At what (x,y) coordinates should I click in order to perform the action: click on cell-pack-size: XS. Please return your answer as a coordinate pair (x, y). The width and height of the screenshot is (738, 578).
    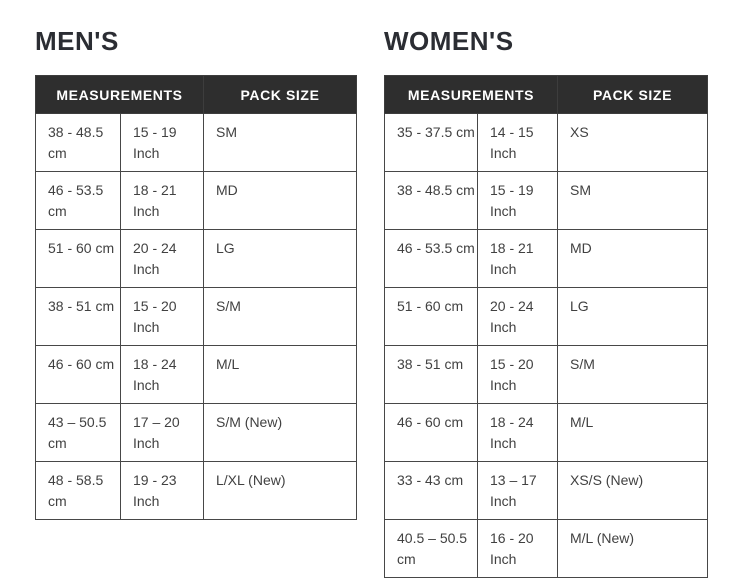
    Looking at the image, I should click on (632, 142).